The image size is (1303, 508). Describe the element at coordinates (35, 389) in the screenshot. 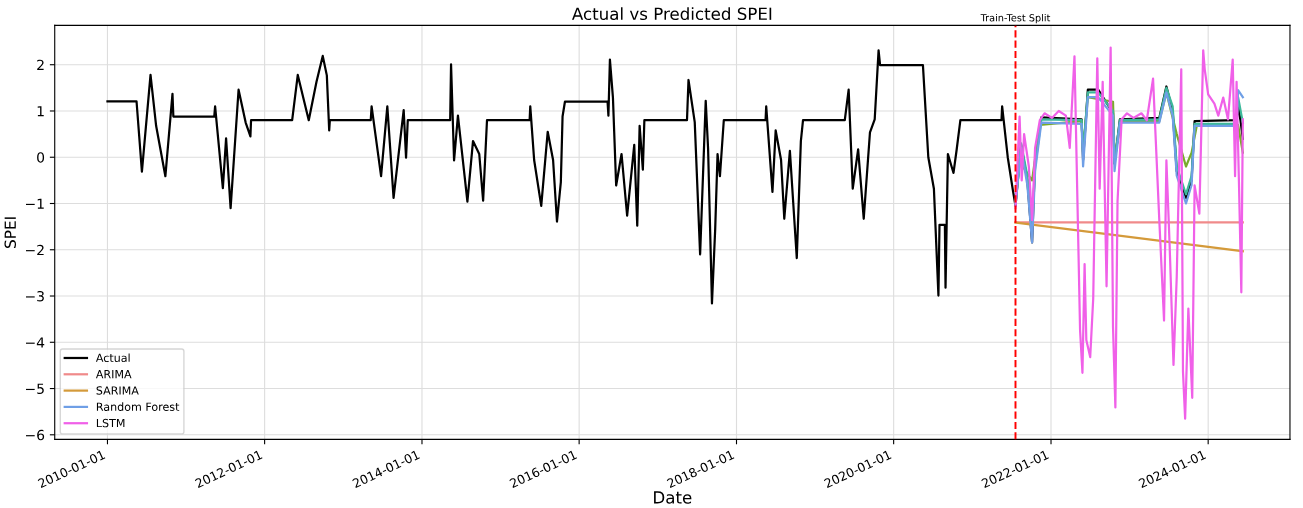

I see `y-tick-label: −5` at that location.